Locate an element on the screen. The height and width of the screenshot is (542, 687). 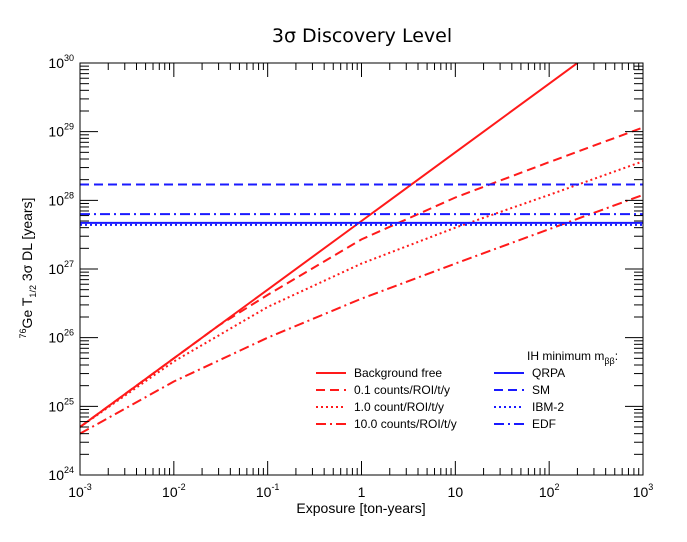
x-tick-exponent: 2 is located at coordinates (556, 487).